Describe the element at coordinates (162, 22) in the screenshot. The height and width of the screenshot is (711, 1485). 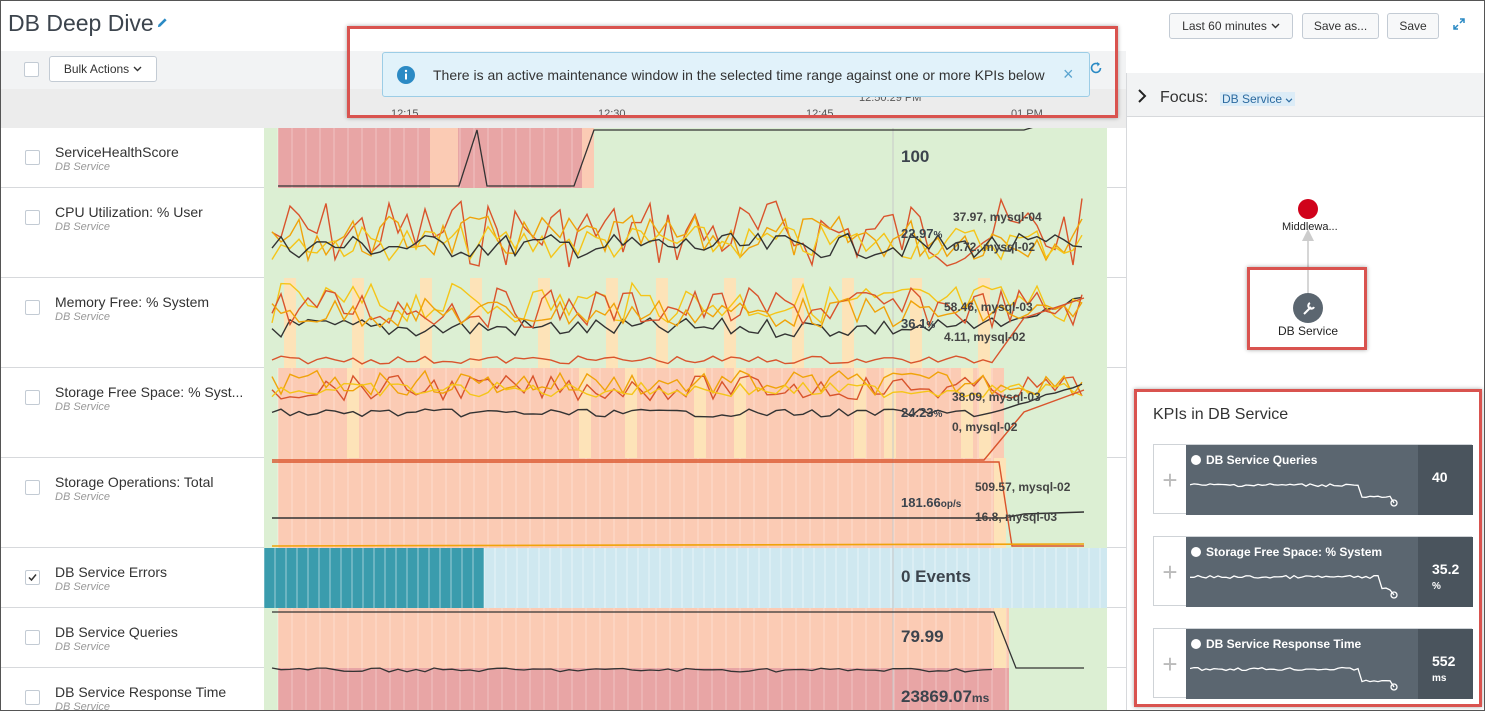
I see `pencil-icon` at that location.